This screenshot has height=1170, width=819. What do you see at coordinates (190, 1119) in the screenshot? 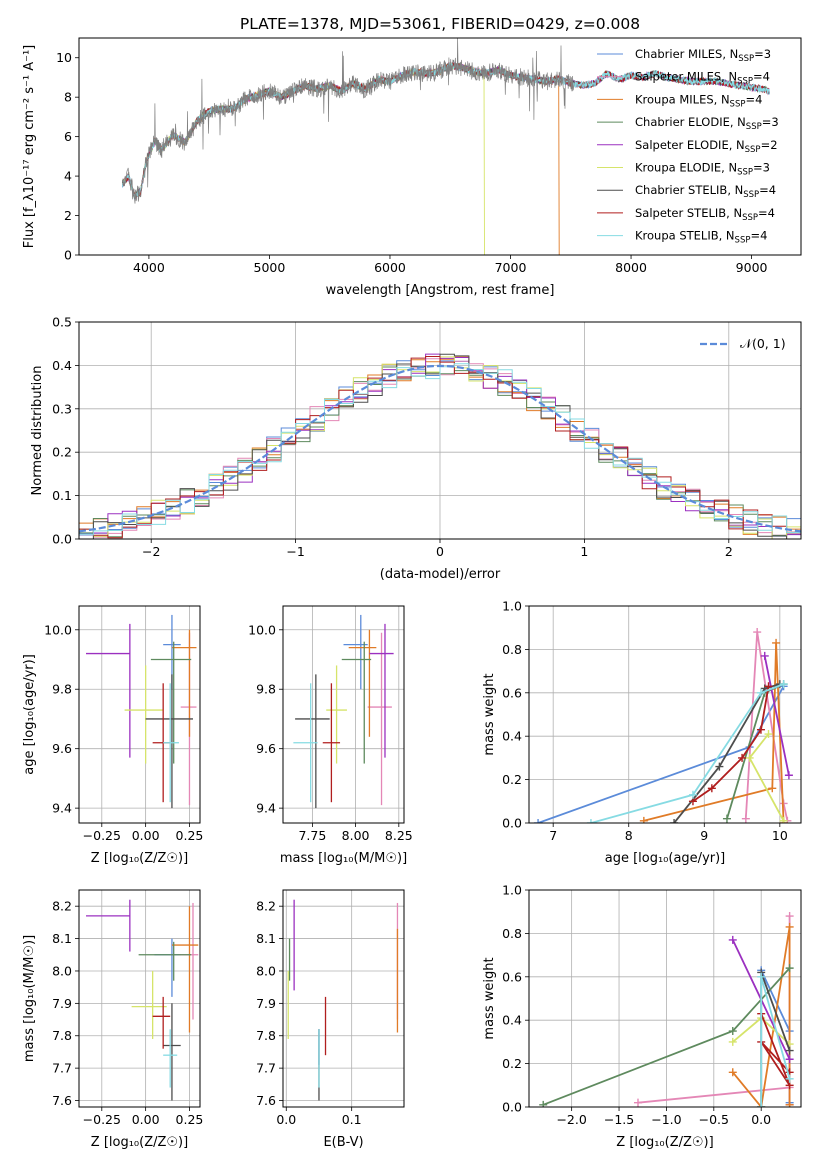
I see `mass_vs_Z-xtick-label-2: 0.25` at bounding box center [190, 1119].